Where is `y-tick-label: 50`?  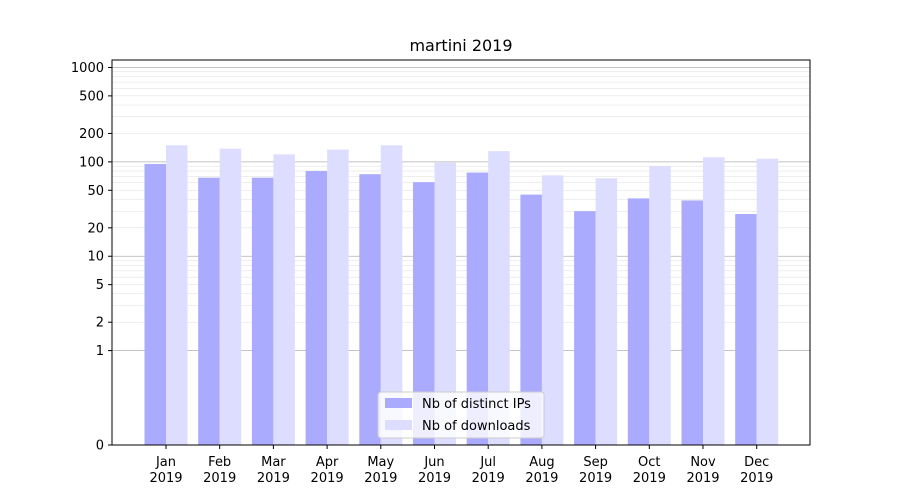 y-tick-label: 50 is located at coordinates (95, 191).